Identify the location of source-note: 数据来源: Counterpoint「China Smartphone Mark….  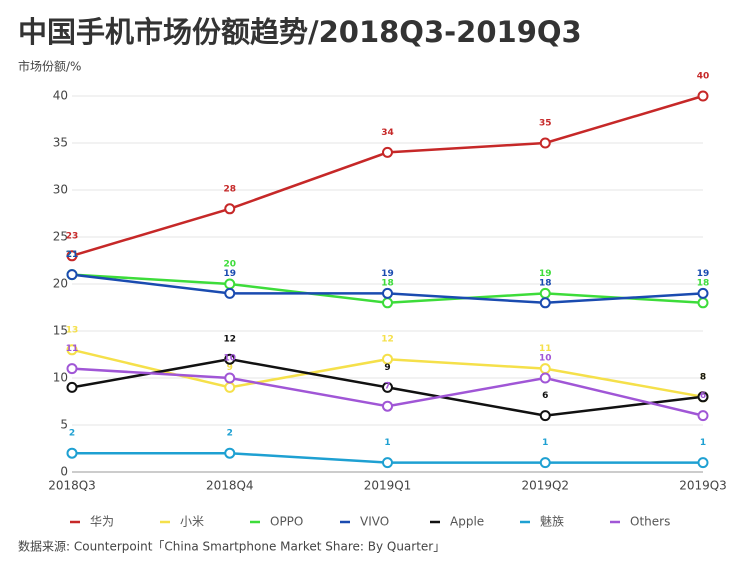
(231, 546).